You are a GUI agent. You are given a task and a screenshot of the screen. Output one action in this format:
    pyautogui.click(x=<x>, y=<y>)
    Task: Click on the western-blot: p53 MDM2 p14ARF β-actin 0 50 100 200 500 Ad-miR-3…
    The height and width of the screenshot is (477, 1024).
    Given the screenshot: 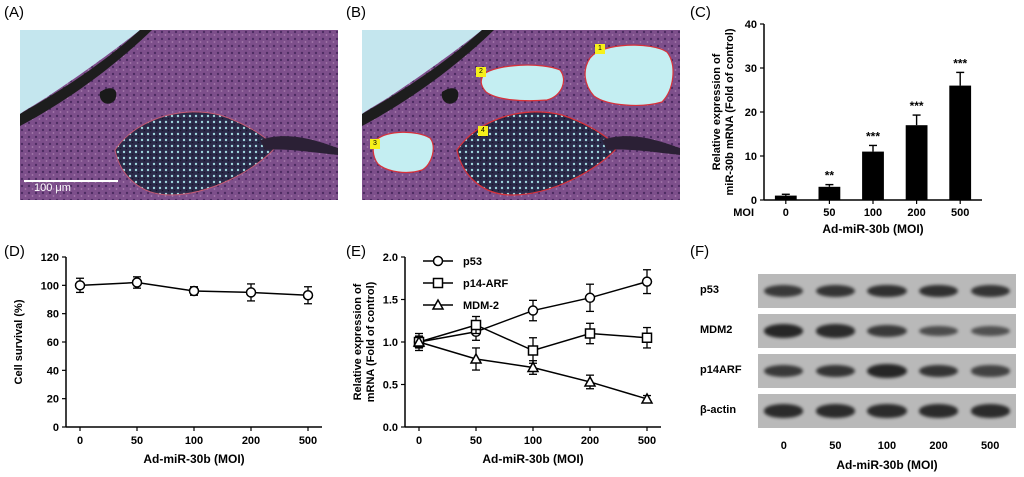 What is the action you would take?
    pyautogui.click(x=855, y=372)
    